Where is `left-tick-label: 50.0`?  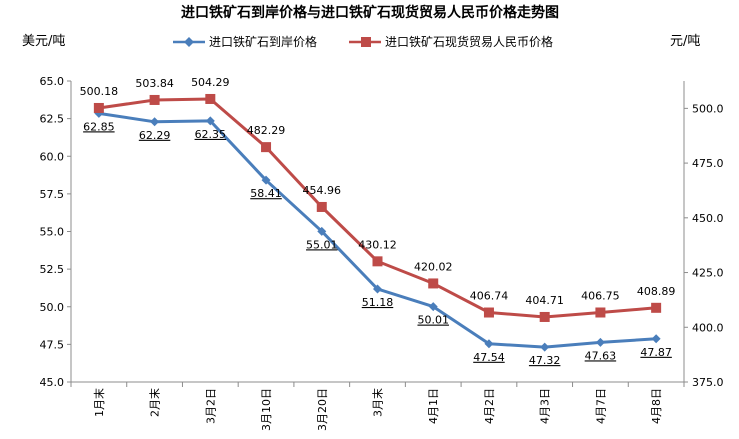 left-tick-label: 50.0 is located at coordinates (52, 307).